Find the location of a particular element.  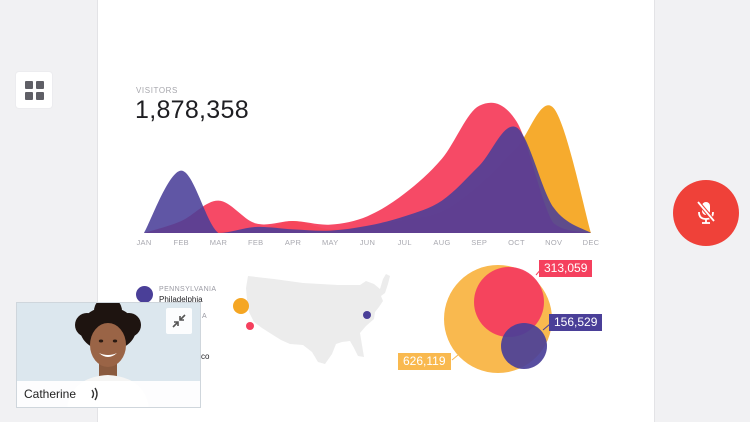

minimize-icon is located at coordinates (179, 321).